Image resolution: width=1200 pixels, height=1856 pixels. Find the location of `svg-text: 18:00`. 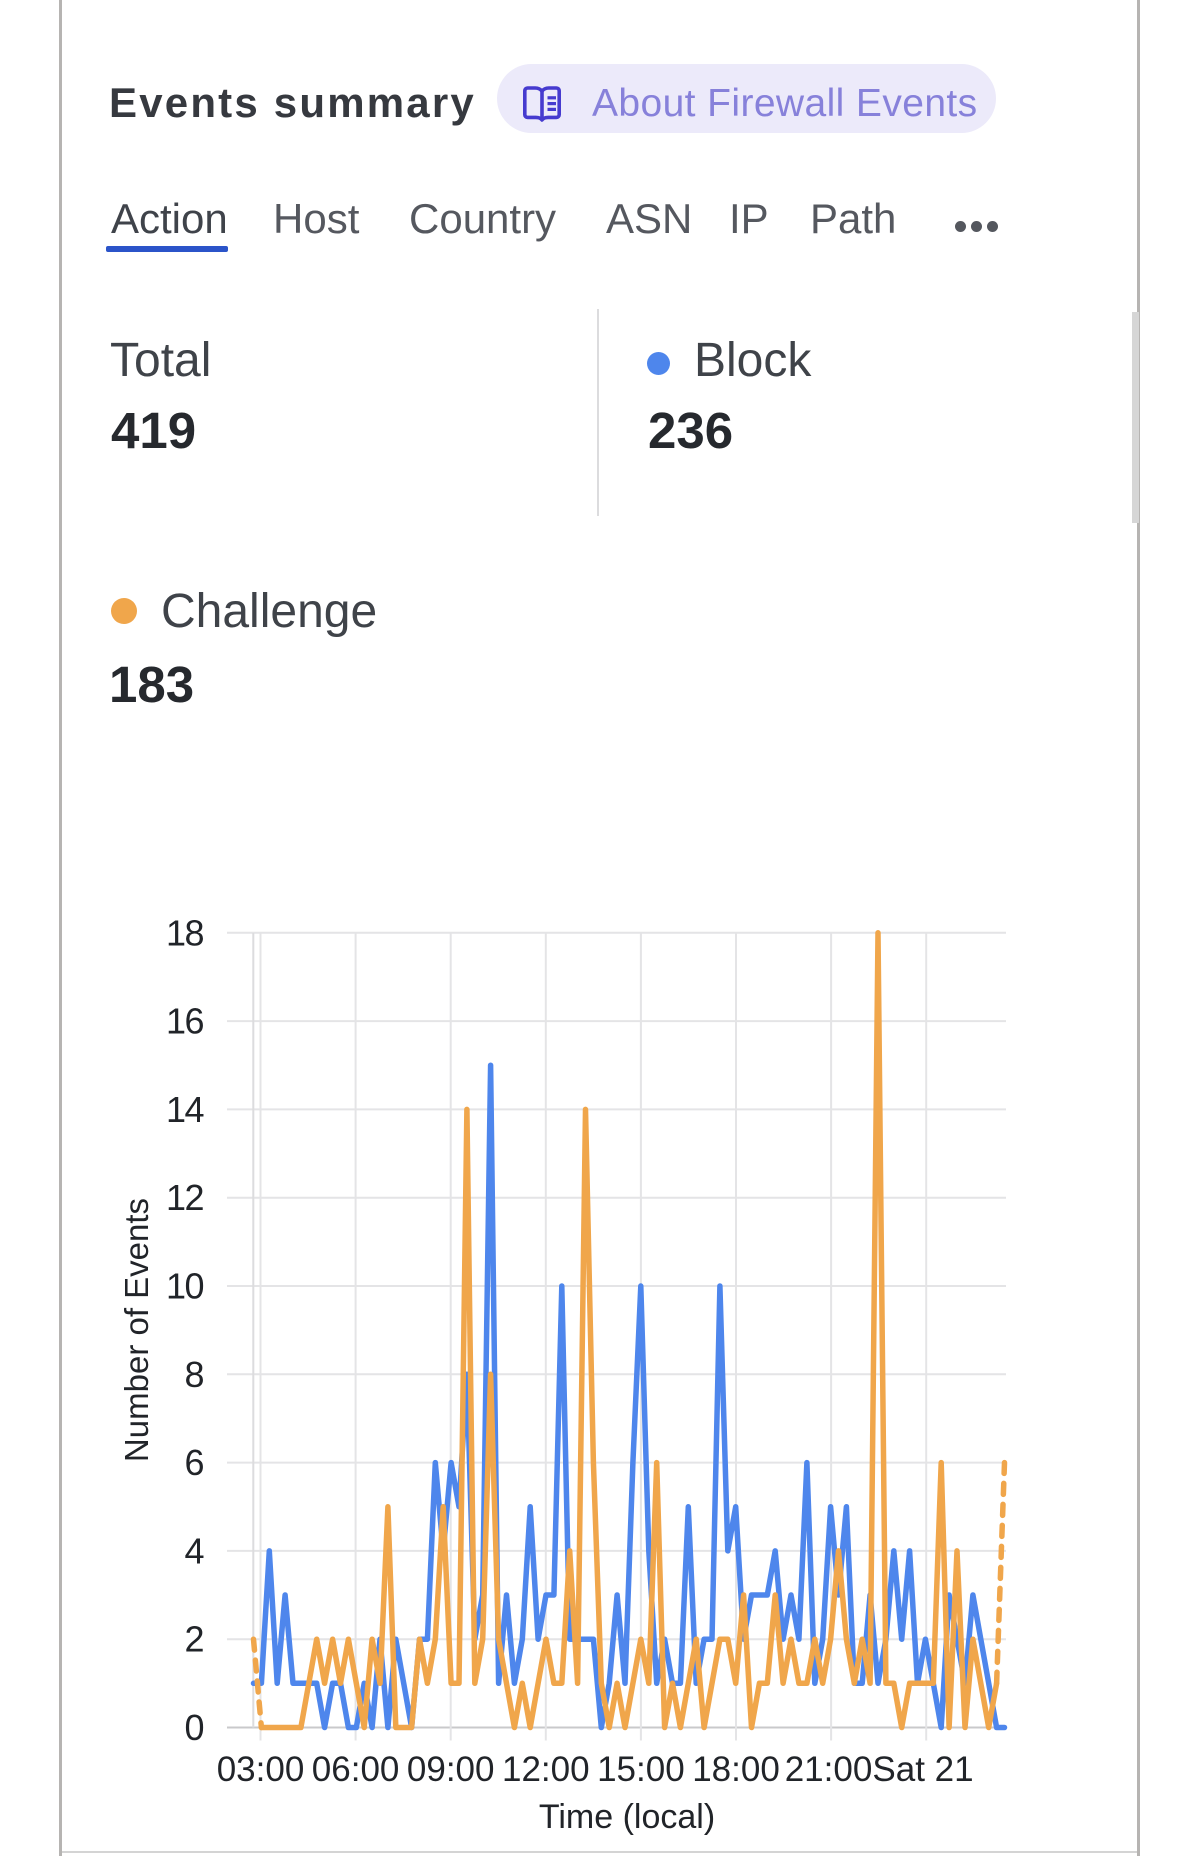

svg-text: 18:00 is located at coordinates (736, 1769).